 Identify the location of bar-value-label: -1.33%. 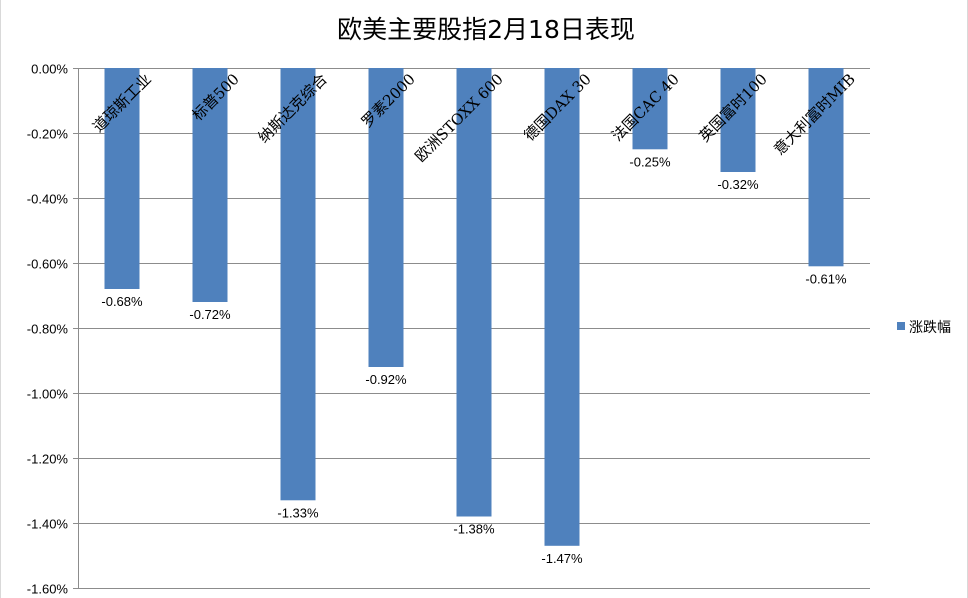
(298, 512).